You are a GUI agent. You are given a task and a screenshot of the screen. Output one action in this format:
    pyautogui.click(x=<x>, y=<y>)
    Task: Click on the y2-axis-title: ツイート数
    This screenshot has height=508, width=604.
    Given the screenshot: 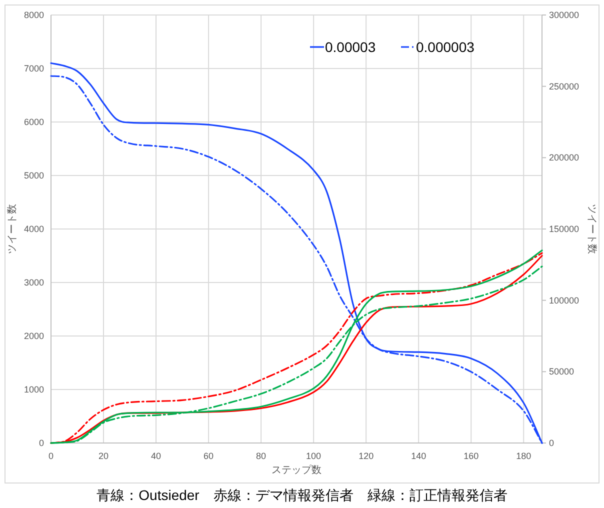 What is the action you would take?
    pyautogui.click(x=591, y=229)
    